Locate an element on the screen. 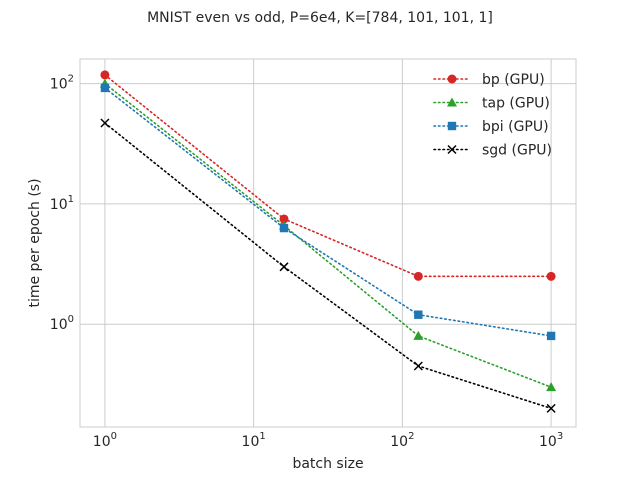 Image resolution: width=640 pixels, height=480 pixels. legend-item-3: sgd (GPU) is located at coordinates (492, 151).